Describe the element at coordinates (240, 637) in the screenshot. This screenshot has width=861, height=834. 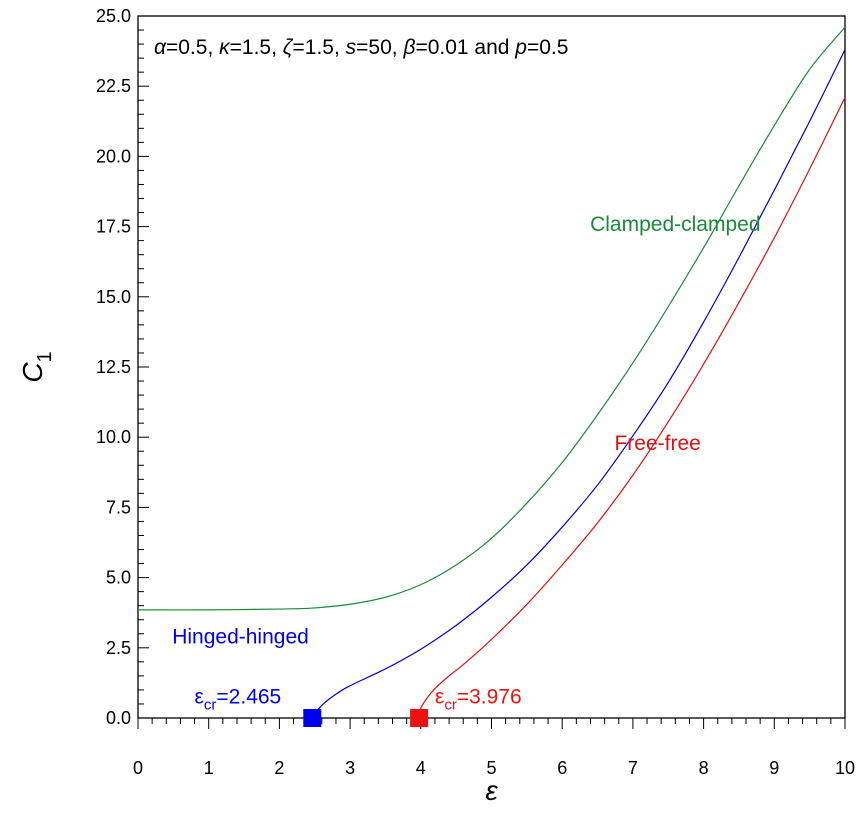
I see `annotation-hinged-hinged: Hinged-hinged` at that location.